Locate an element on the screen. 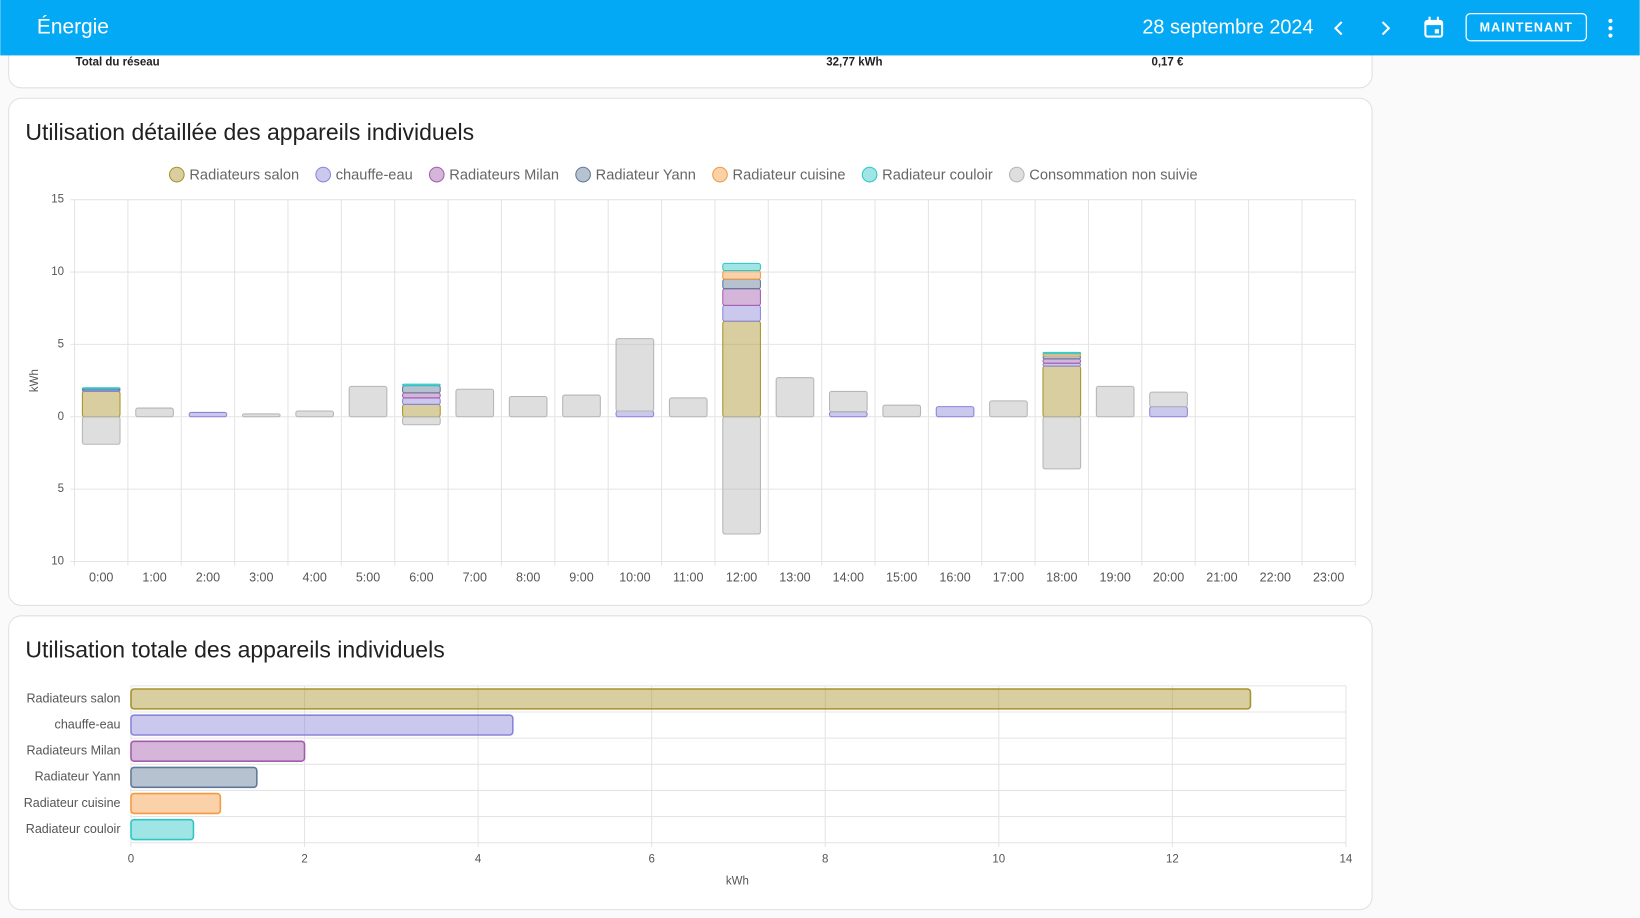 The height and width of the screenshot is (918, 1640). x-tick-label: 8 is located at coordinates (825, 859).